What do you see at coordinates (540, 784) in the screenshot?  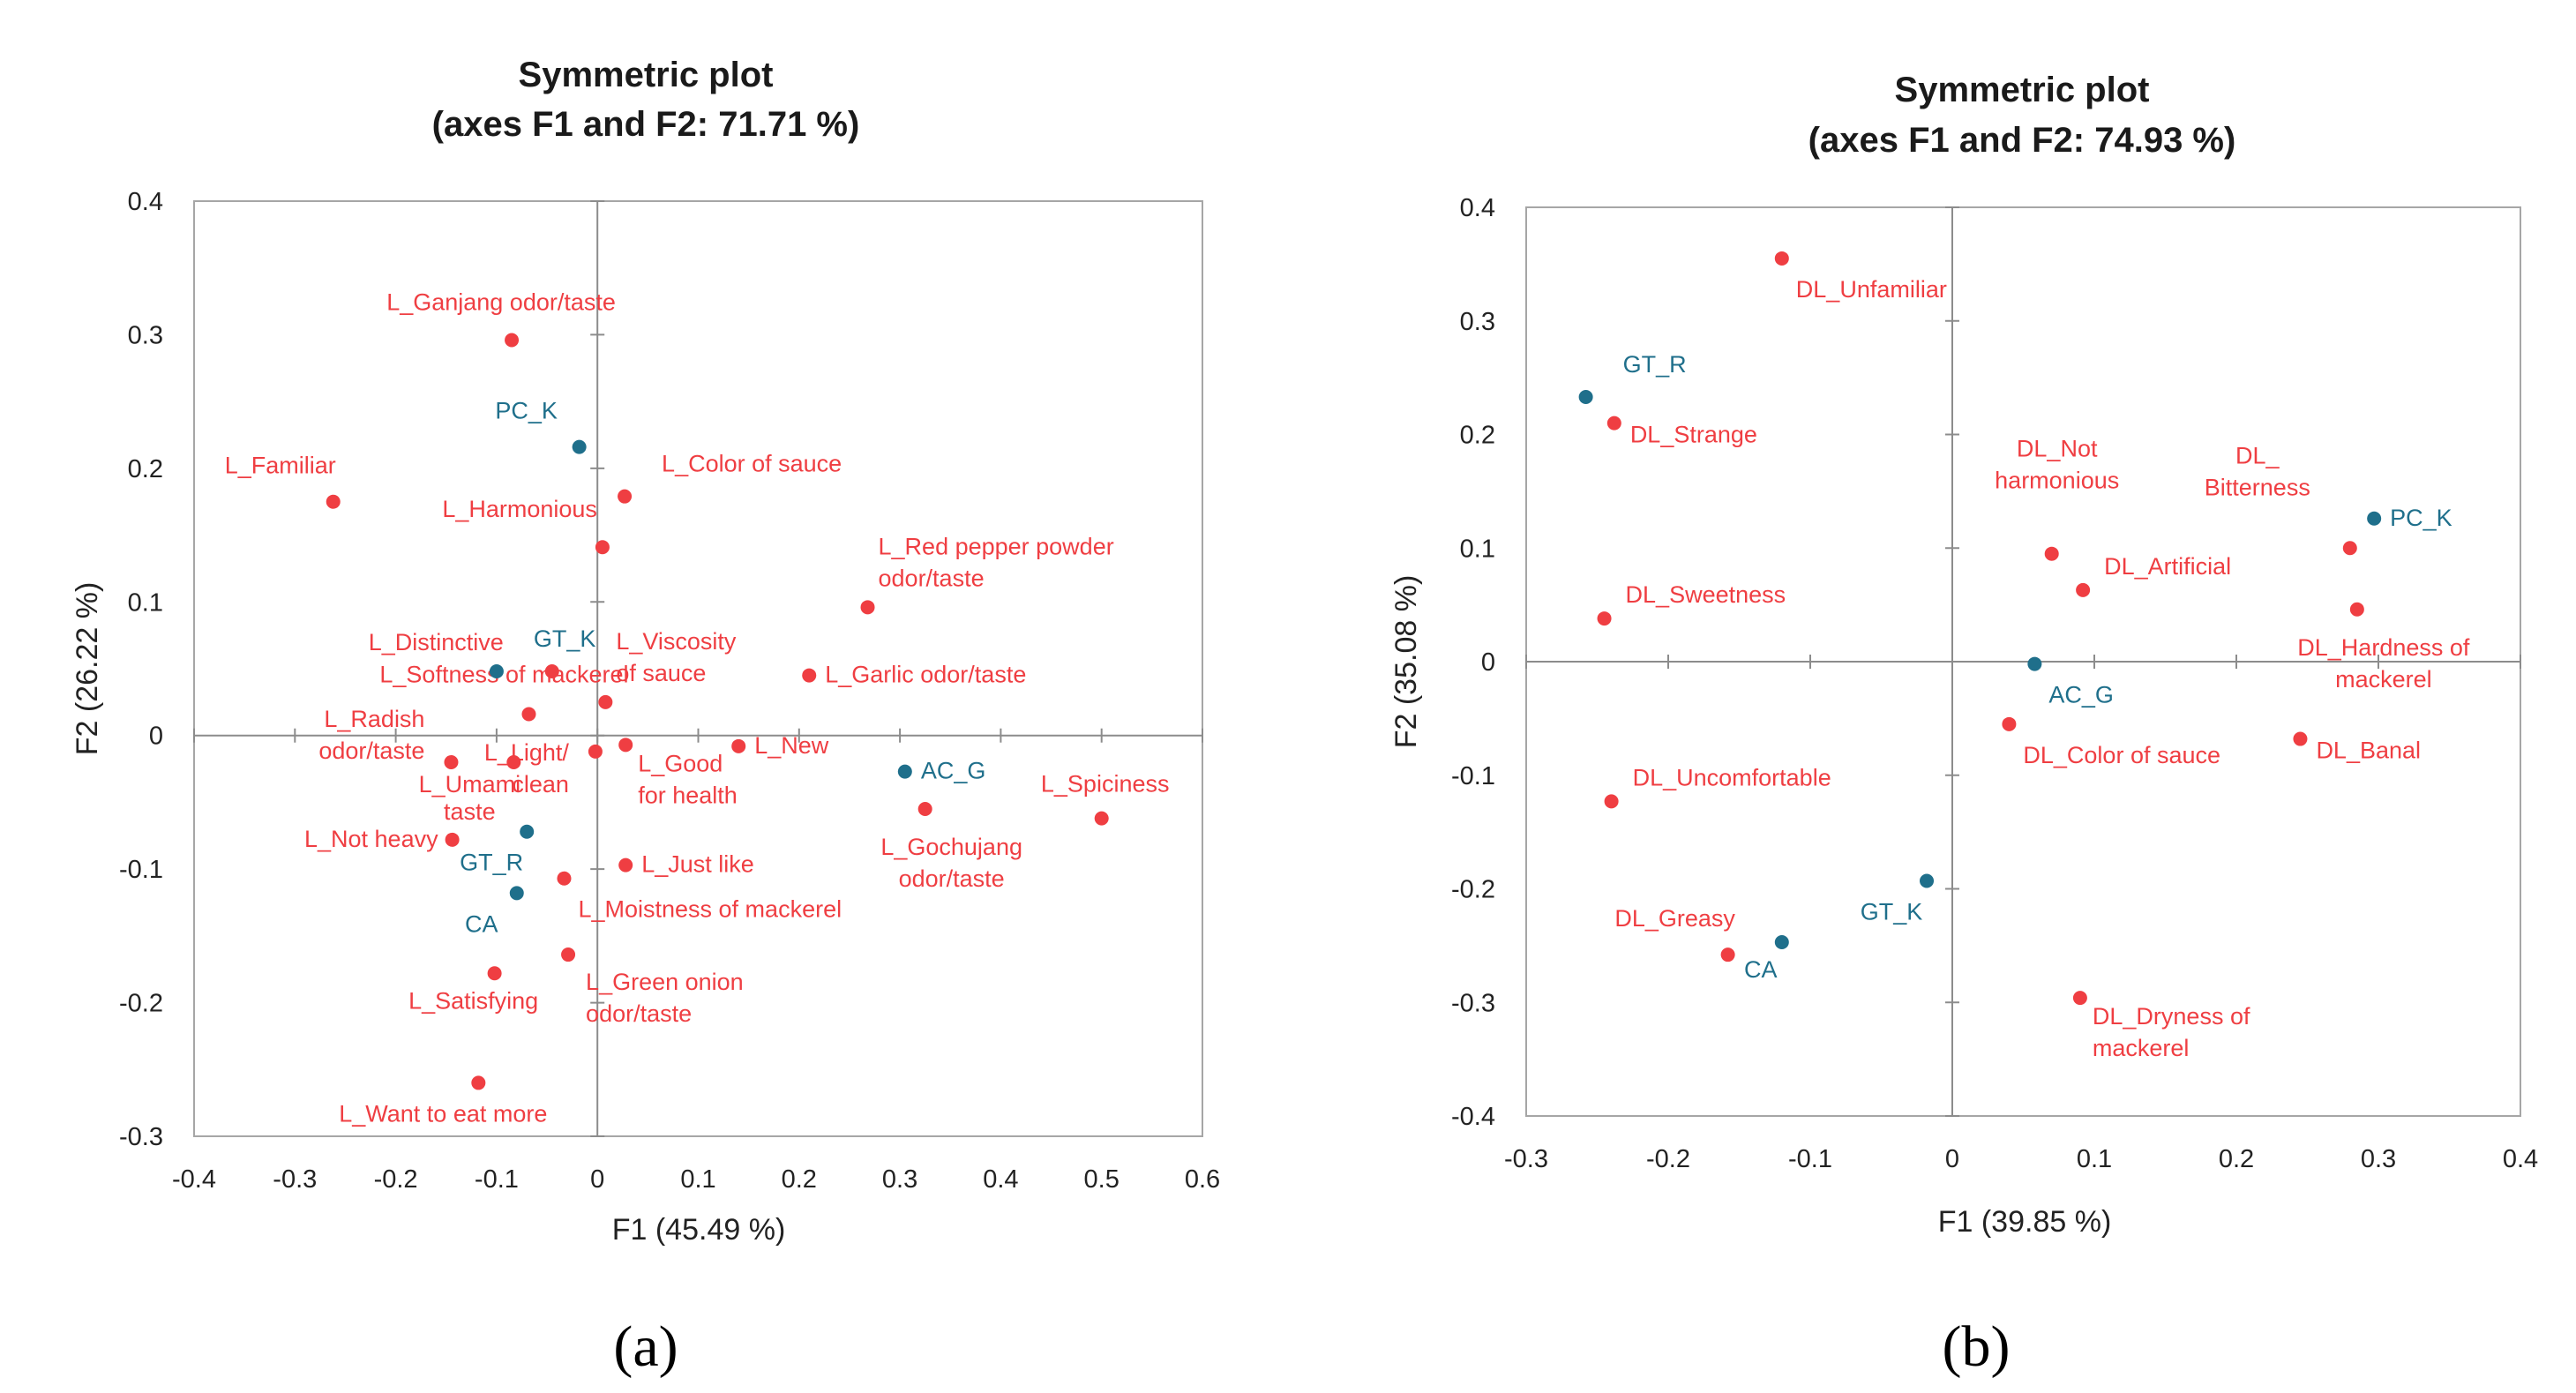 I see `attribute-label: clean` at bounding box center [540, 784].